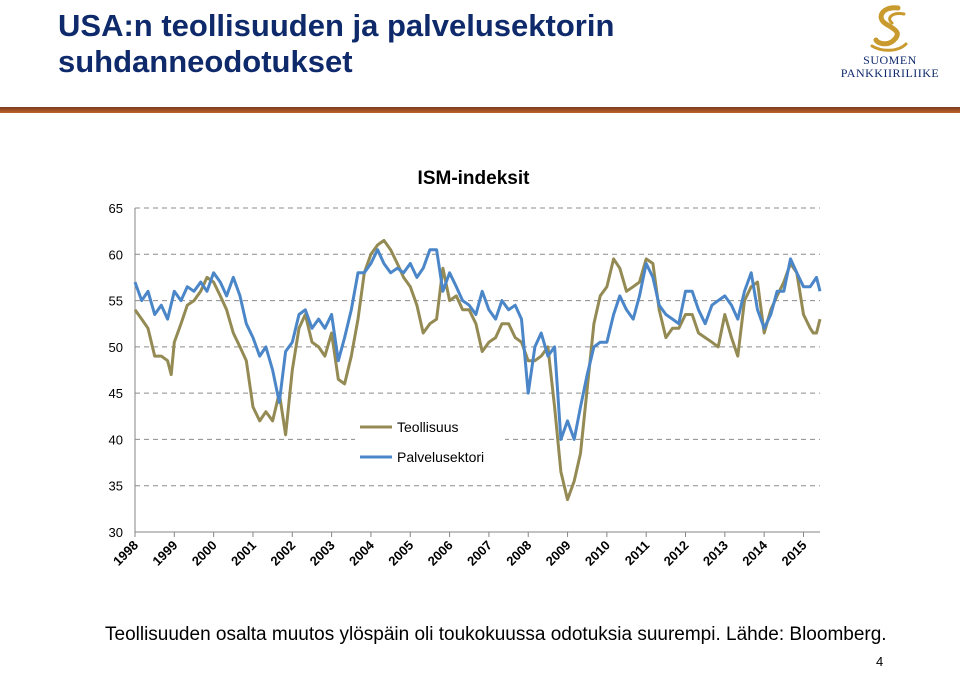  What do you see at coordinates (518, 553) in the screenshot?
I see `x-tick-label: 2008` at bounding box center [518, 553].